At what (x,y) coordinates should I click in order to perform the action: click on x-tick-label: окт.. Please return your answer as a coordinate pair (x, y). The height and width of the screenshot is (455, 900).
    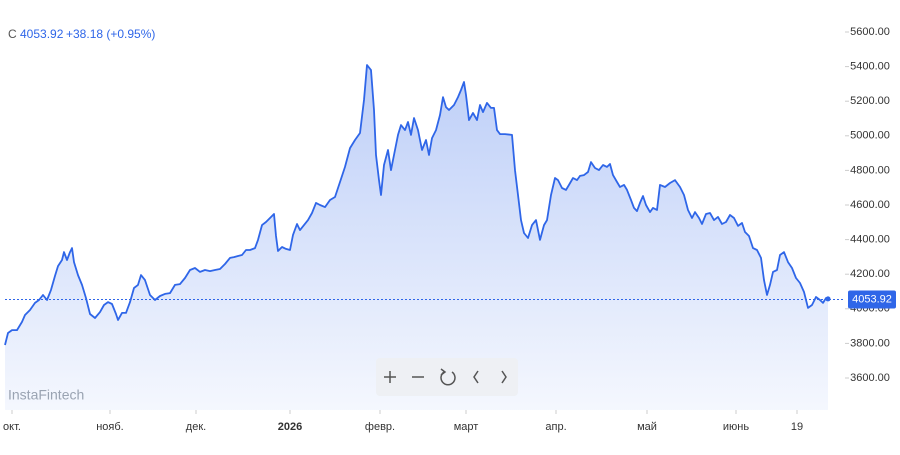
    Looking at the image, I should click on (12, 427).